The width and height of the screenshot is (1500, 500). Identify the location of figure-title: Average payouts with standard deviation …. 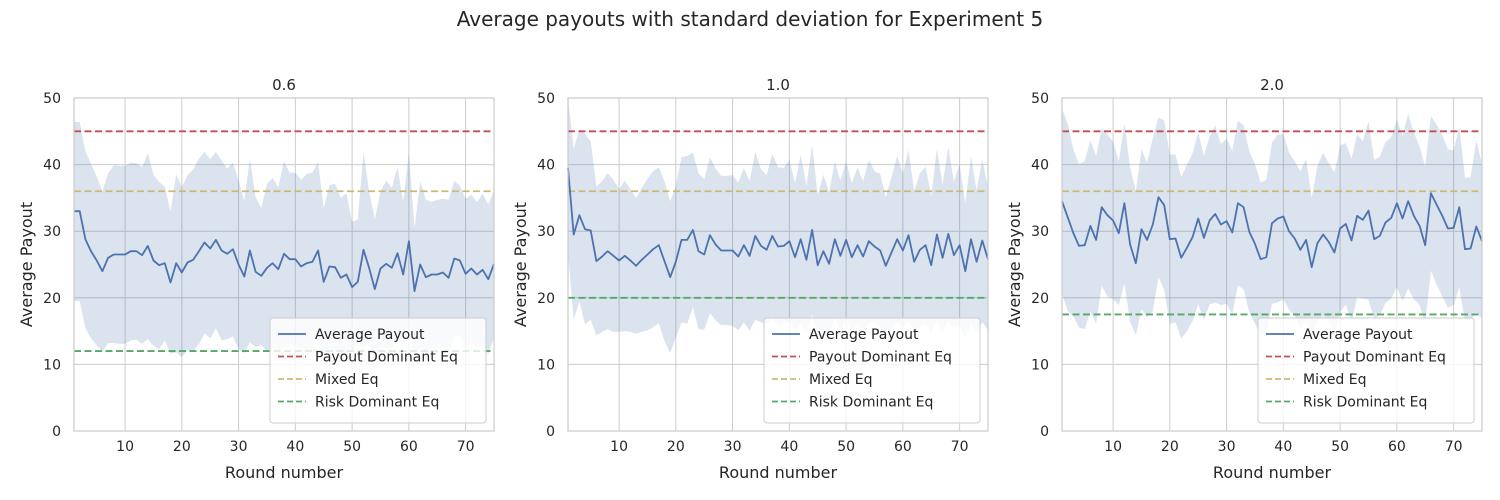
(750, 19).